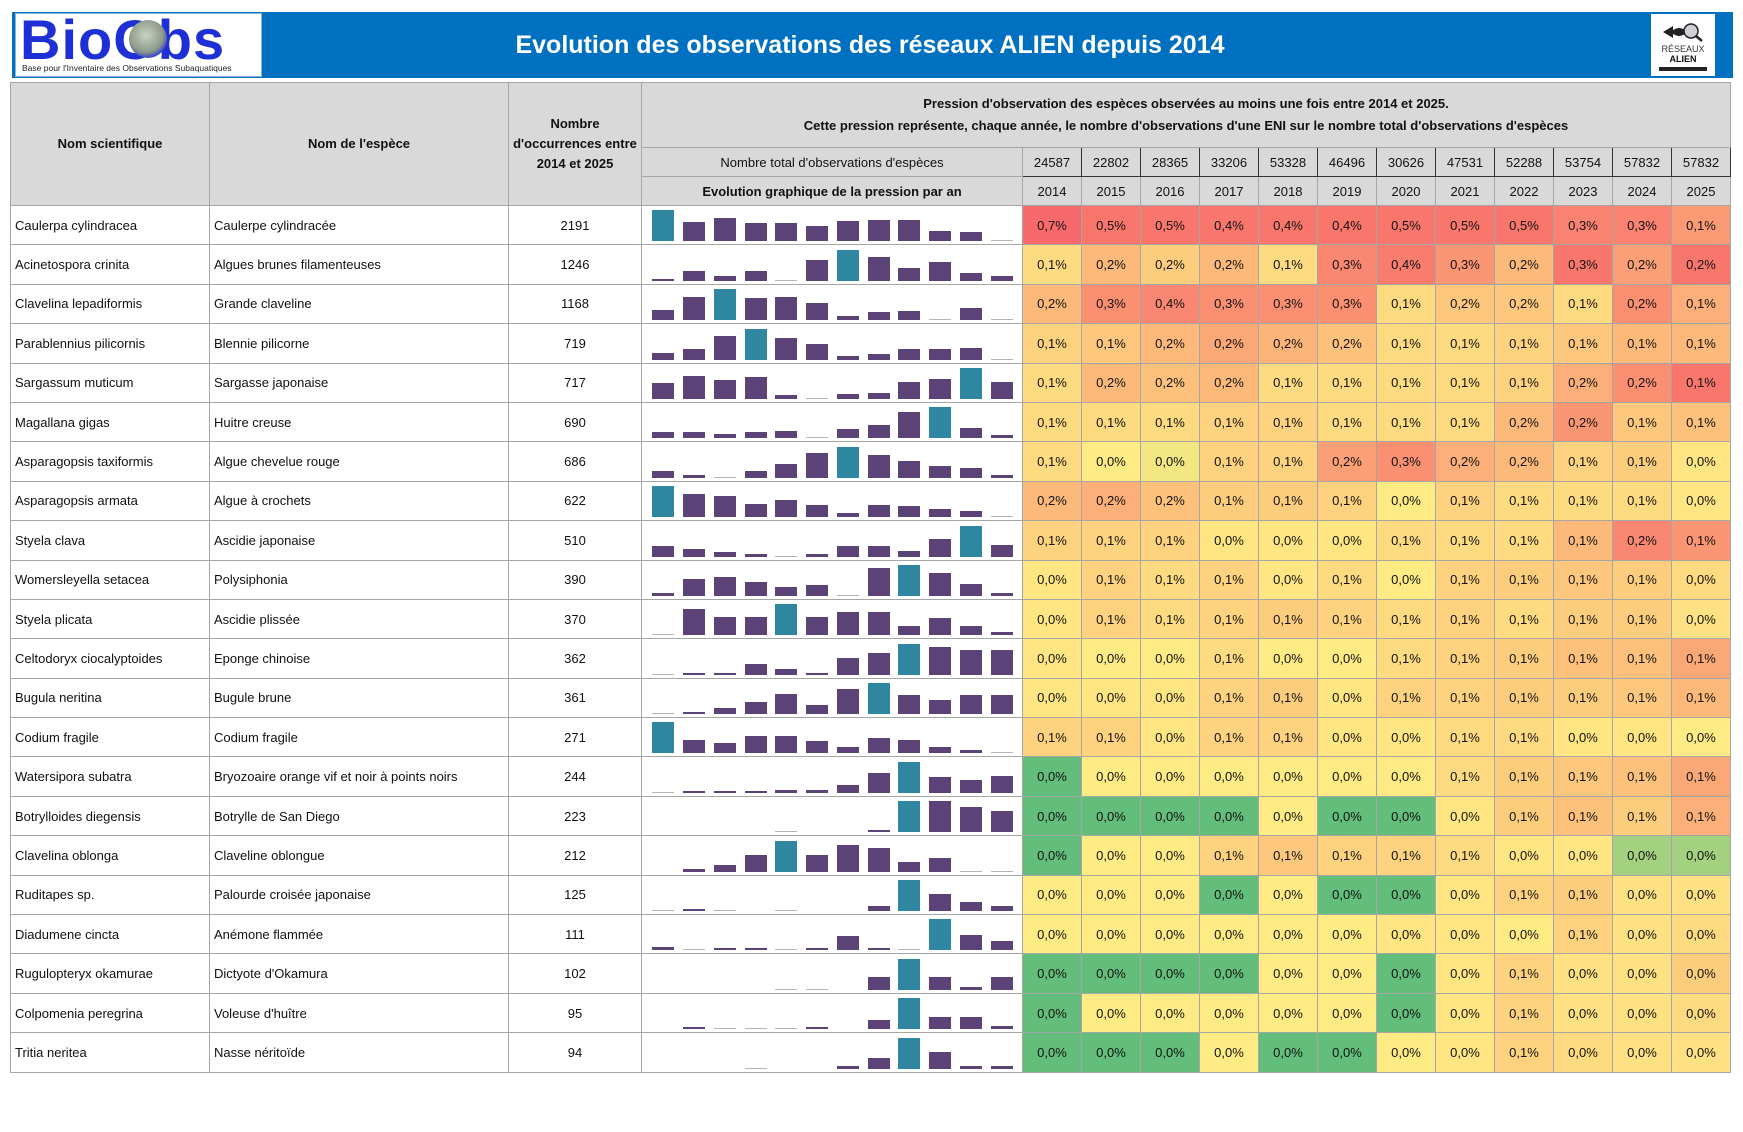 This screenshot has height=1132, width=1743. Describe the element at coordinates (1642, 658) in the screenshot. I see `pressure-cell-2024: 0,1%` at that location.